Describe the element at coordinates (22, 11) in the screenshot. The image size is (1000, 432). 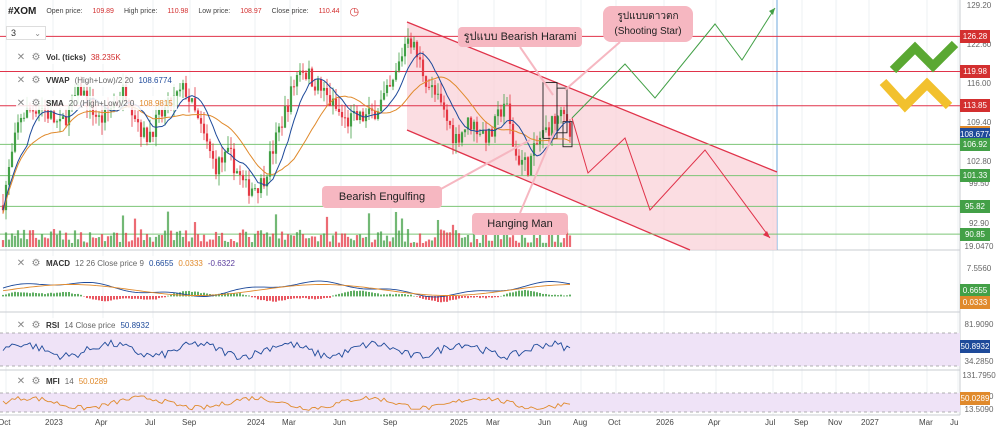
I see `symbol-label: #XOM` at that location.